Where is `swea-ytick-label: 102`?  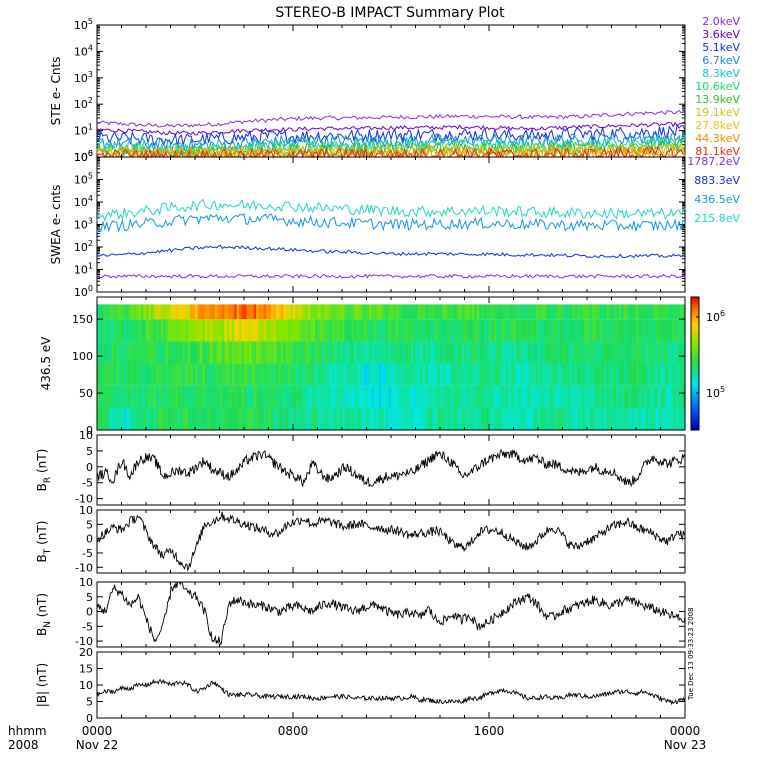 swea-ytick-label: 102 is located at coordinates (83, 246).